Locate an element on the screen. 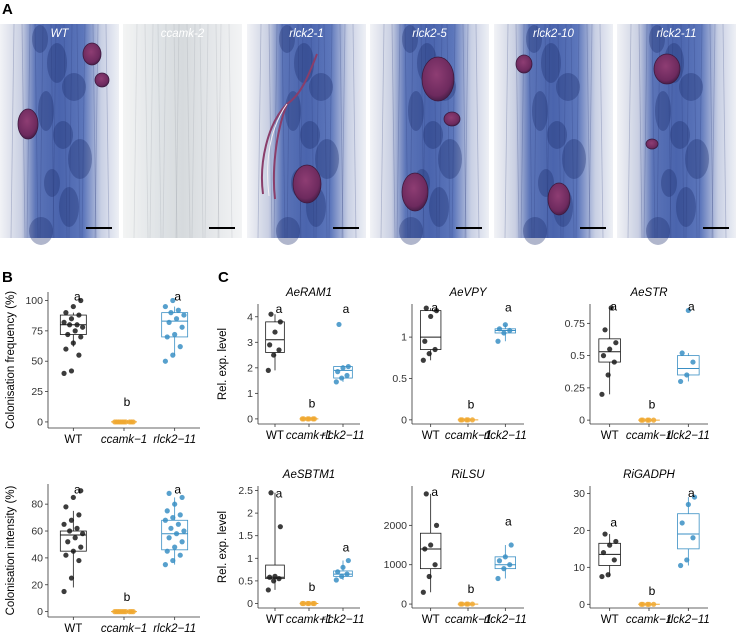 The width and height of the screenshot is (736, 634). y-axis-label: Colonisation frequency (%) is located at coordinates (11, 360).